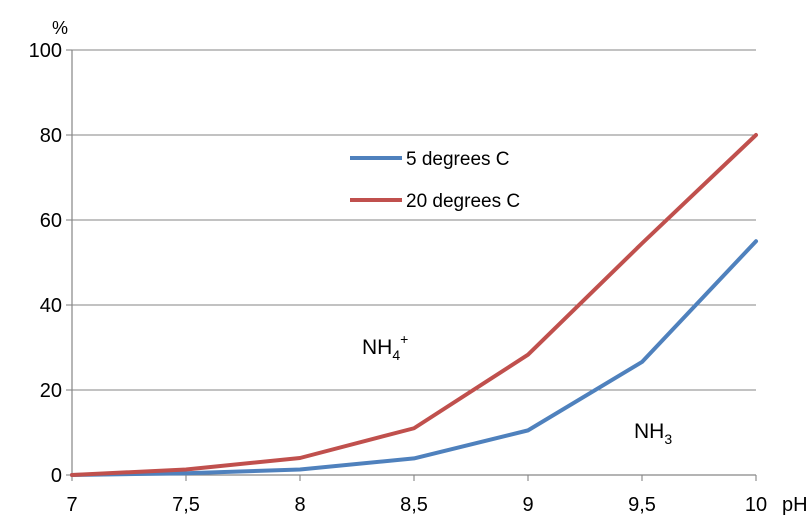  What do you see at coordinates (51, 136) in the screenshot?
I see `y-tick-label: 80` at bounding box center [51, 136].